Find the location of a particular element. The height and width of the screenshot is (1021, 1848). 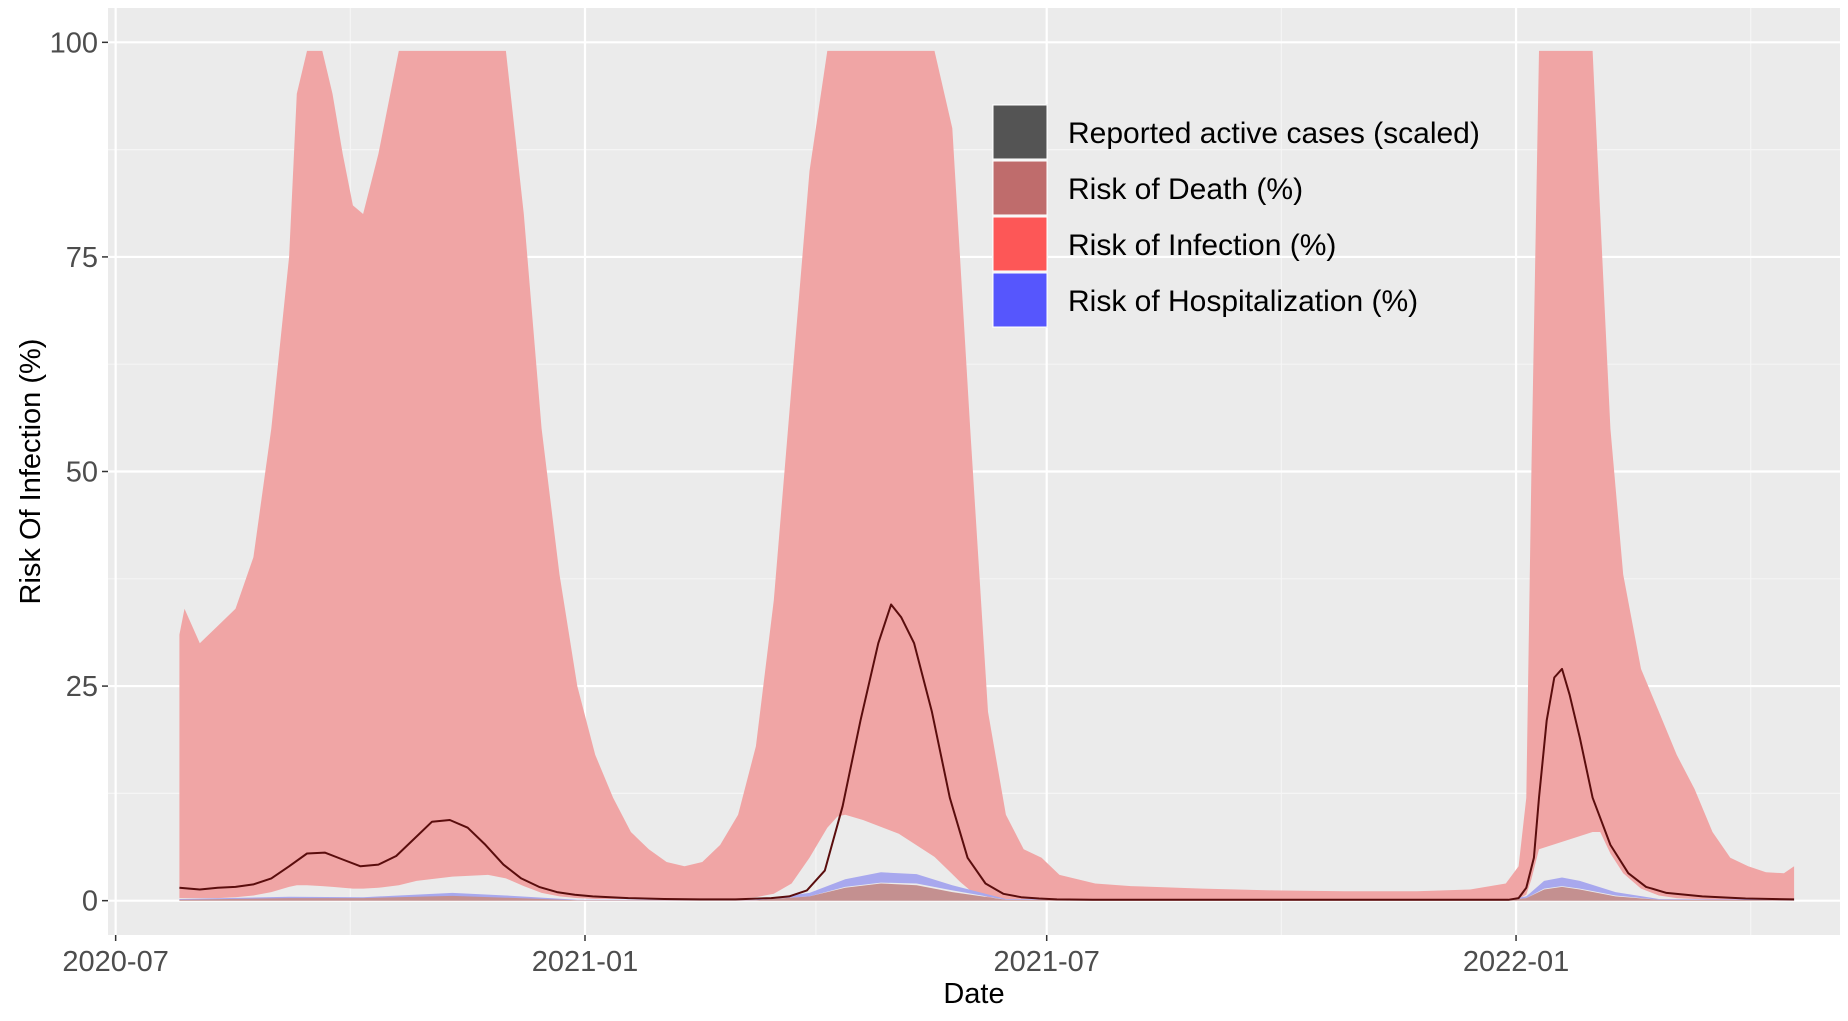

y-tick-label: 50 is located at coordinates (82, 473).